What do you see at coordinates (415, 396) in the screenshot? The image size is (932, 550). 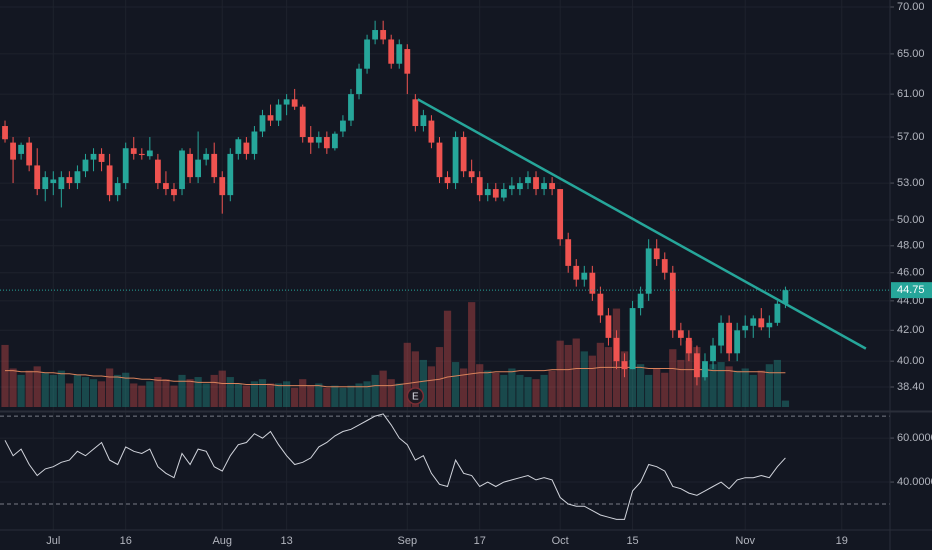 I see `event-marker` at bounding box center [415, 396].